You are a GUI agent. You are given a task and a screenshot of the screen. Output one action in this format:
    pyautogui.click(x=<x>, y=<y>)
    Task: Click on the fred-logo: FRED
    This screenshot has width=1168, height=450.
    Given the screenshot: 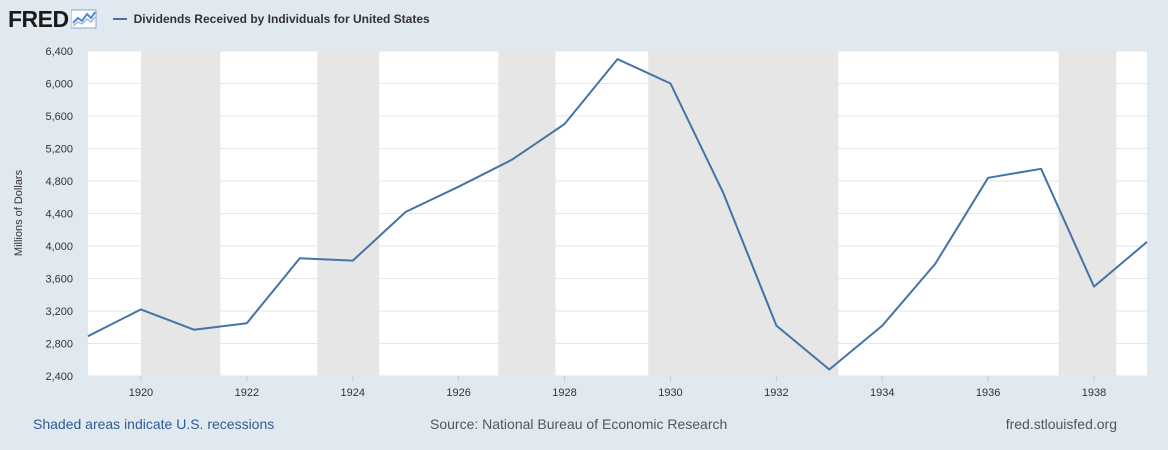 What is the action you would take?
    pyautogui.click(x=52, y=19)
    